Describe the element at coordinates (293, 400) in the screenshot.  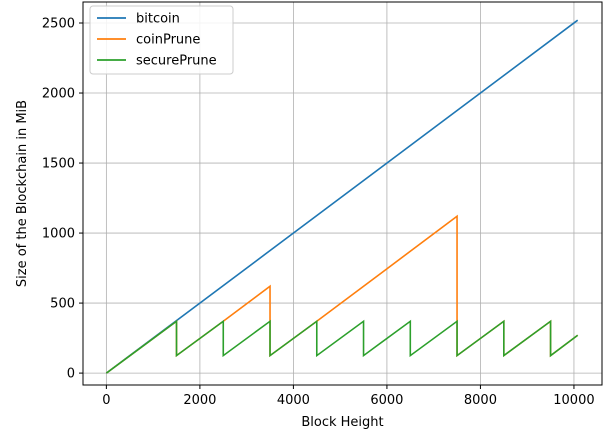
I see `x-tick-label: 4000` at that location.